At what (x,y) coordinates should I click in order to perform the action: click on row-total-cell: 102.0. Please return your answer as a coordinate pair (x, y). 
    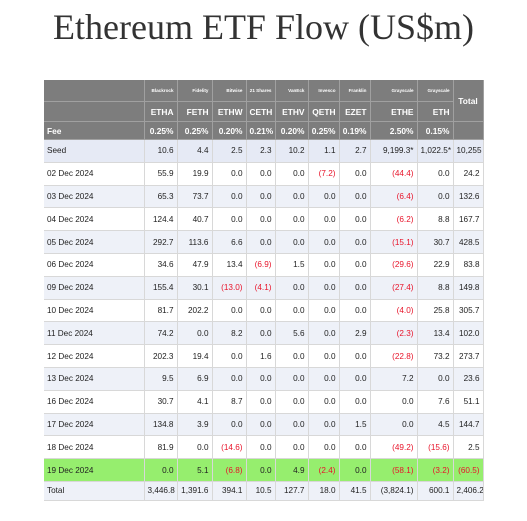
    Looking at the image, I should click on (468, 333).